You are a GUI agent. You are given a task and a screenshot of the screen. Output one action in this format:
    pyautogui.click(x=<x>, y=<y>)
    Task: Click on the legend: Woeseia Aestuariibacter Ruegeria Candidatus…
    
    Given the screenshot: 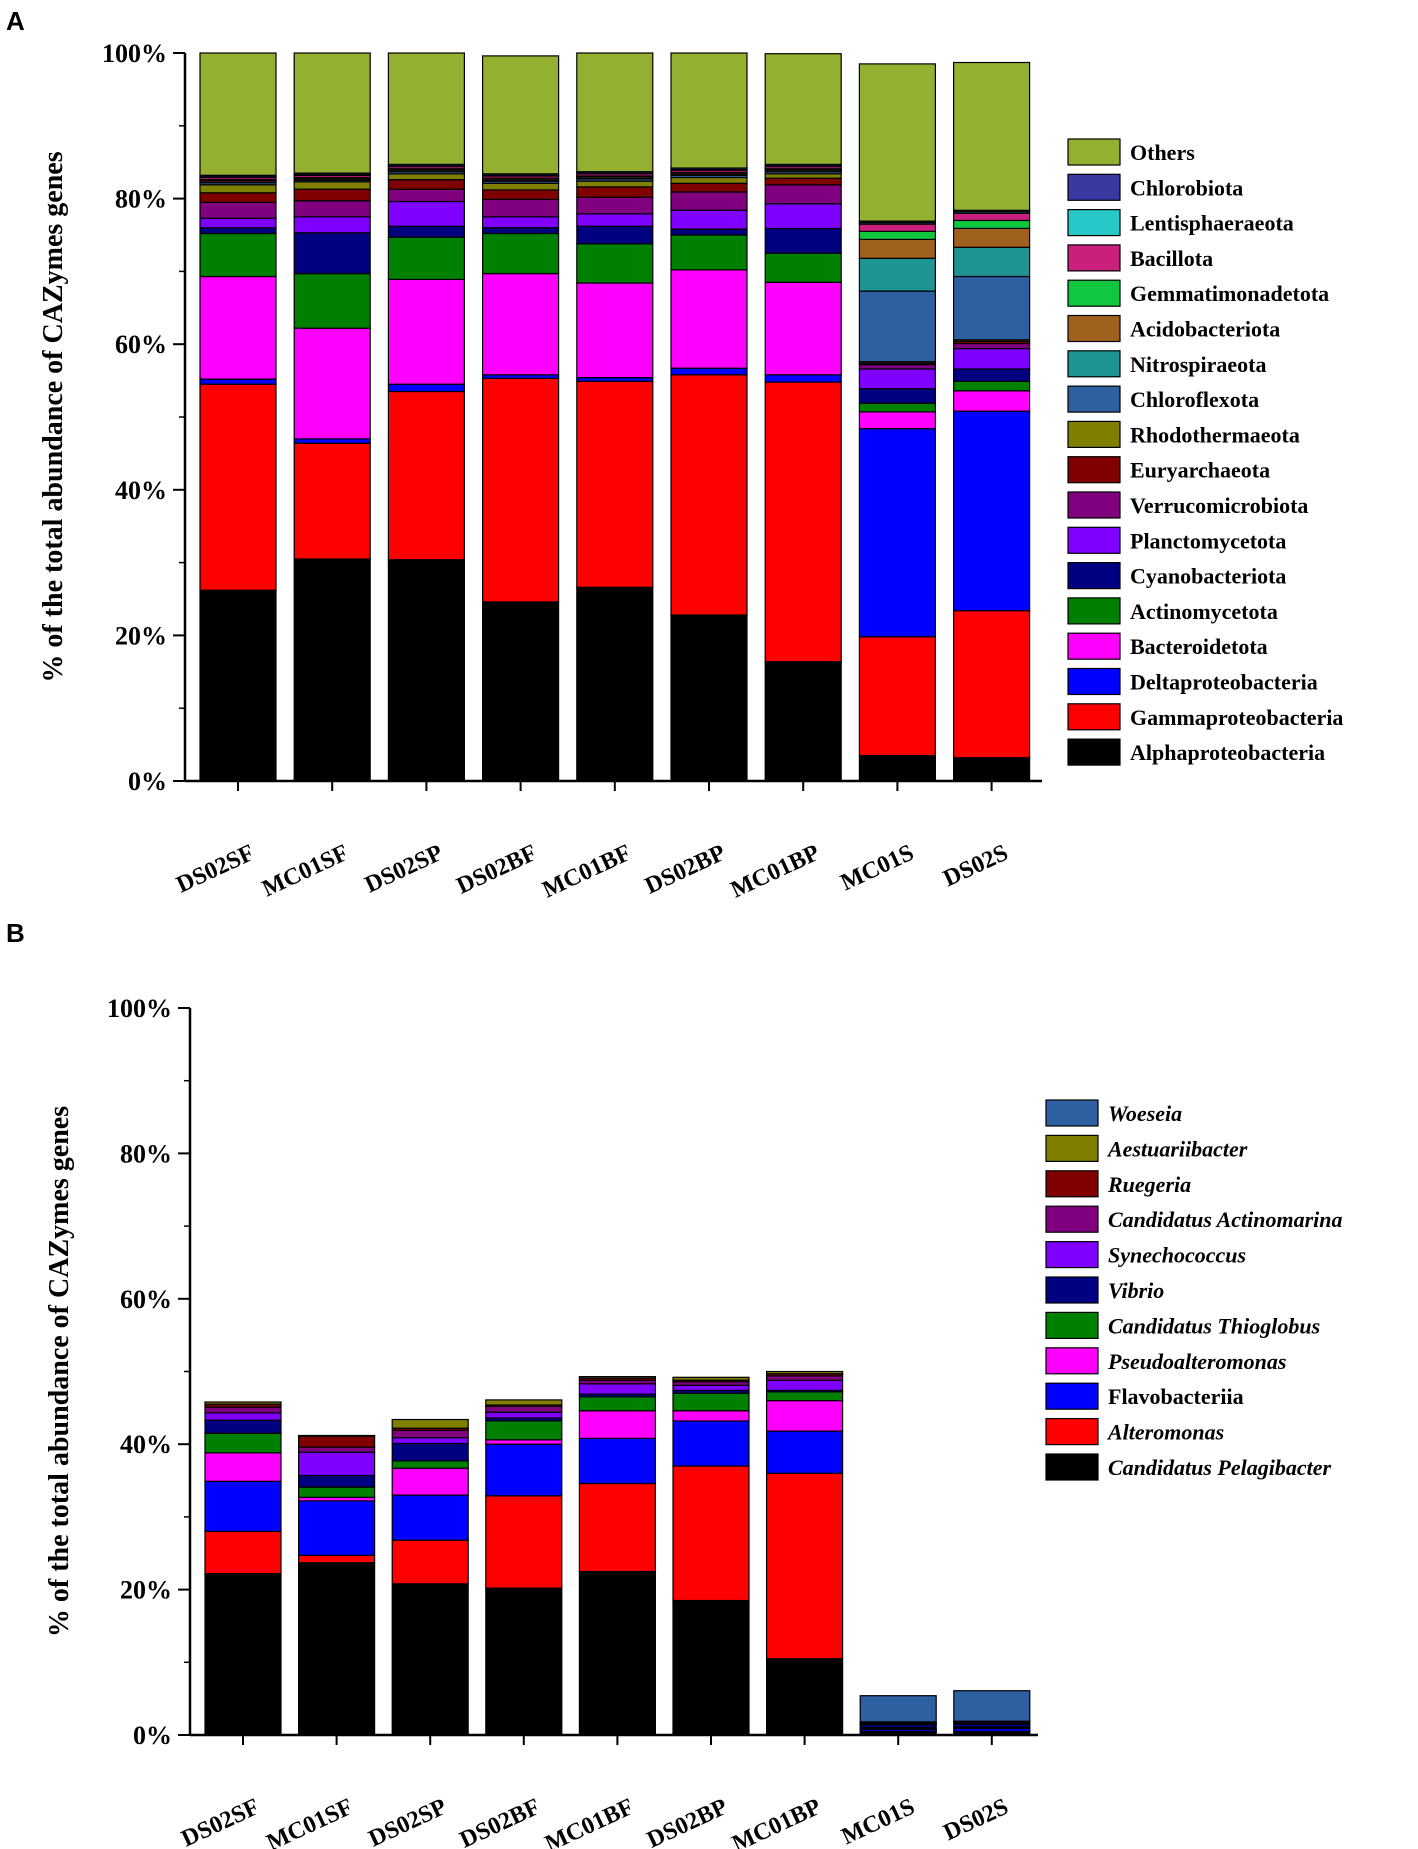 What is the action you would take?
    pyautogui.click(x=1194, y=1290)
    